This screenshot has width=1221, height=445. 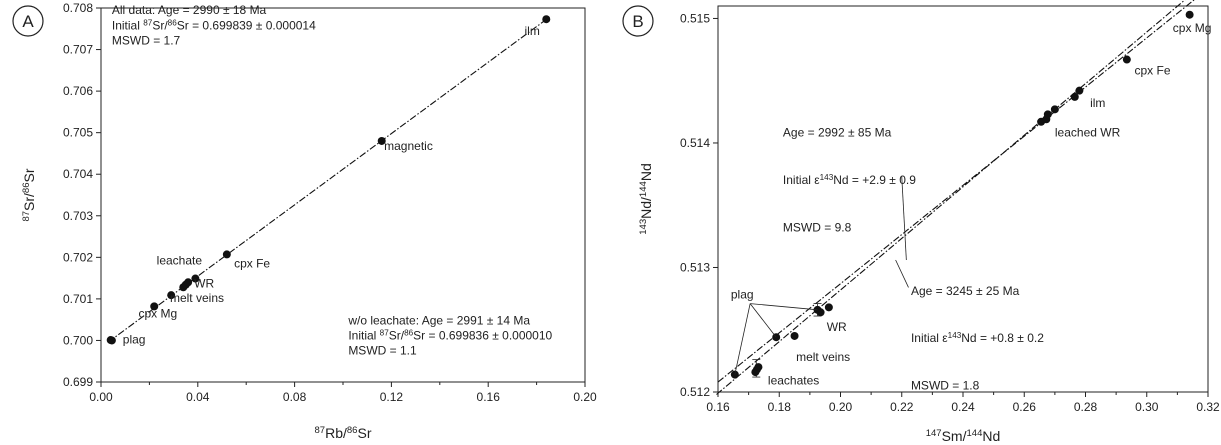 I want to click on y-tick-label: 0.708, so click(x=78, y=8).